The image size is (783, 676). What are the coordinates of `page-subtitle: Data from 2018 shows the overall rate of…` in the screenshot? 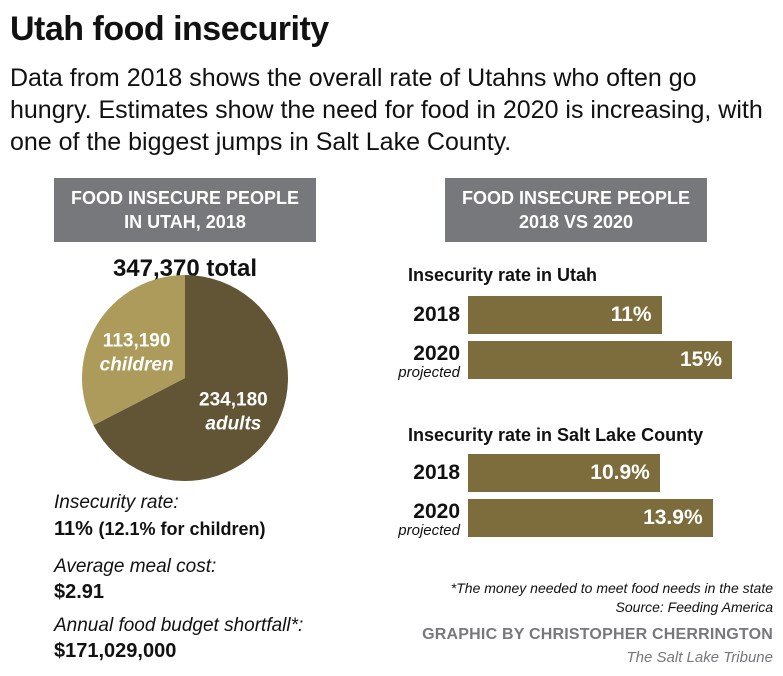 It's located at (386, 110).